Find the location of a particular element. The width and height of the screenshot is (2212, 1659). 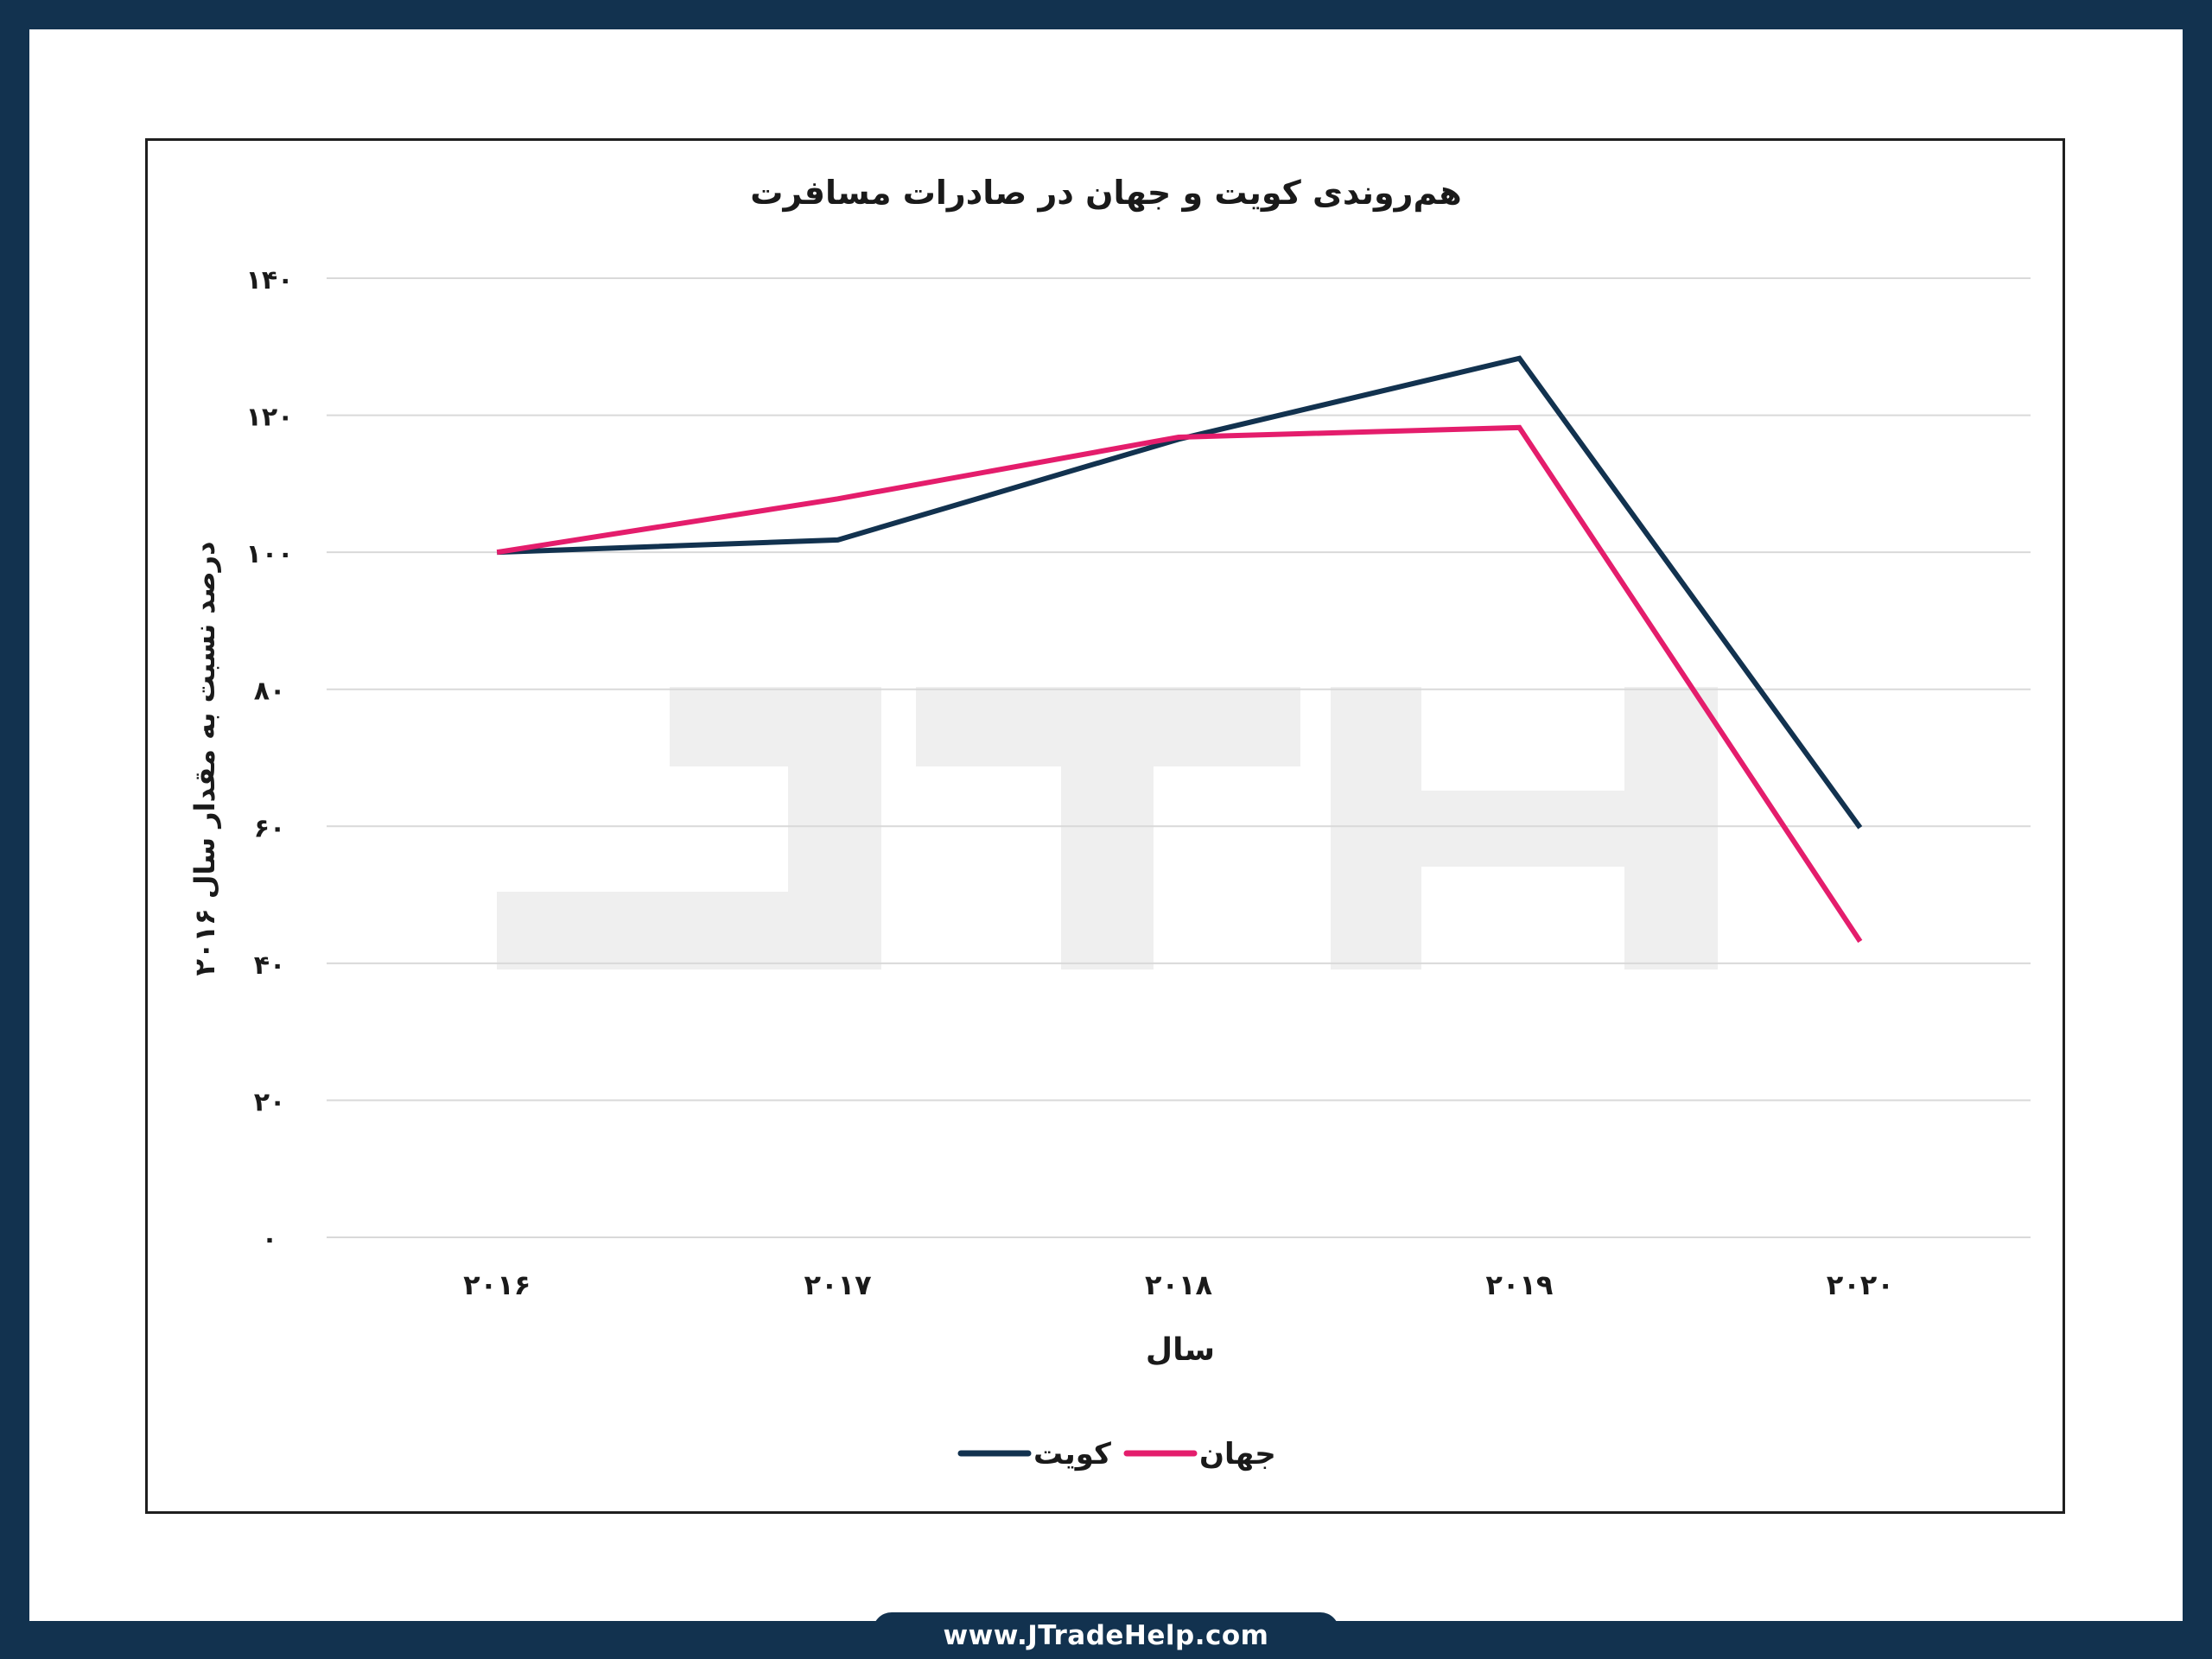

y-axis-ticks: ۰ ۲۰ ۴۰ ۶۰ ۸۰ ۱۰۰ ۱۲۰ ۱۴۰ is located at coordinates (270, 760).